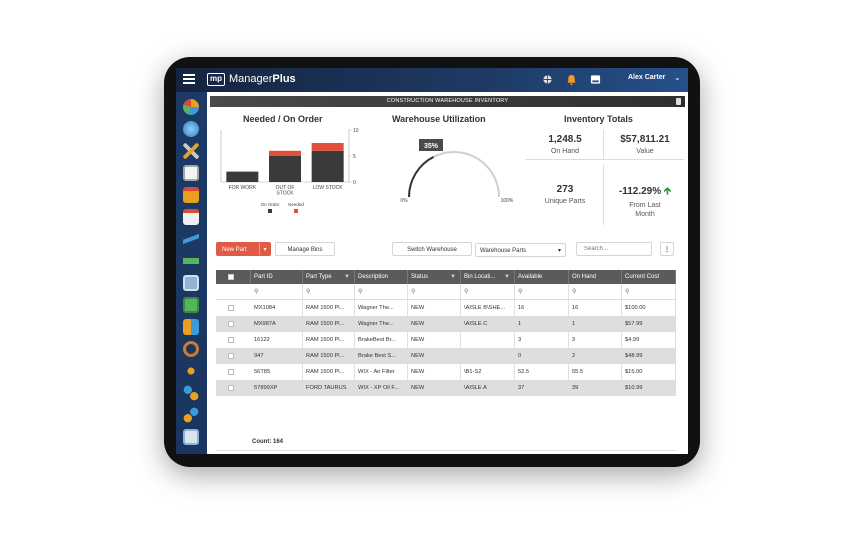  What do you see at coordinates (277, 277) in the screenshot?
I see `column-header: Part ID` at bounding box center [277, 277].